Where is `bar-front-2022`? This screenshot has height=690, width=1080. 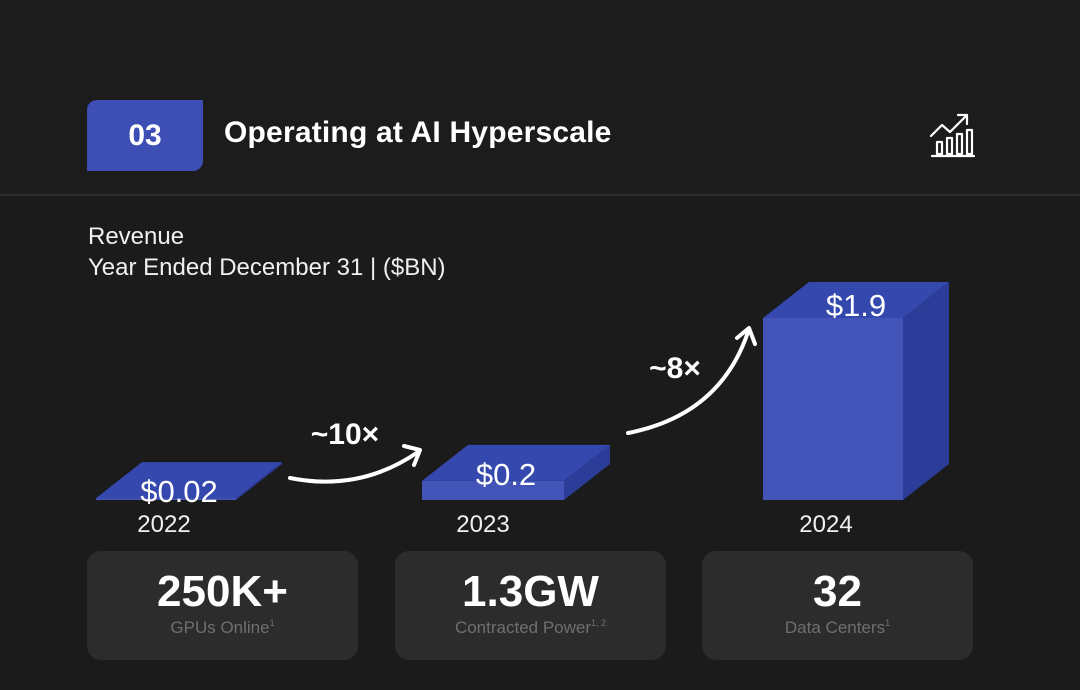 bar-front-2022 is located at coordinates (166, 499).